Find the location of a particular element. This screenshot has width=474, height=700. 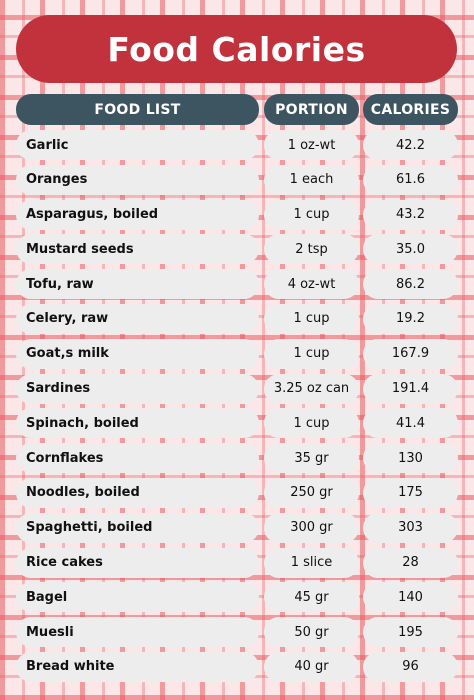

title-banner: Food Calories is located at coordinates (236, 49).